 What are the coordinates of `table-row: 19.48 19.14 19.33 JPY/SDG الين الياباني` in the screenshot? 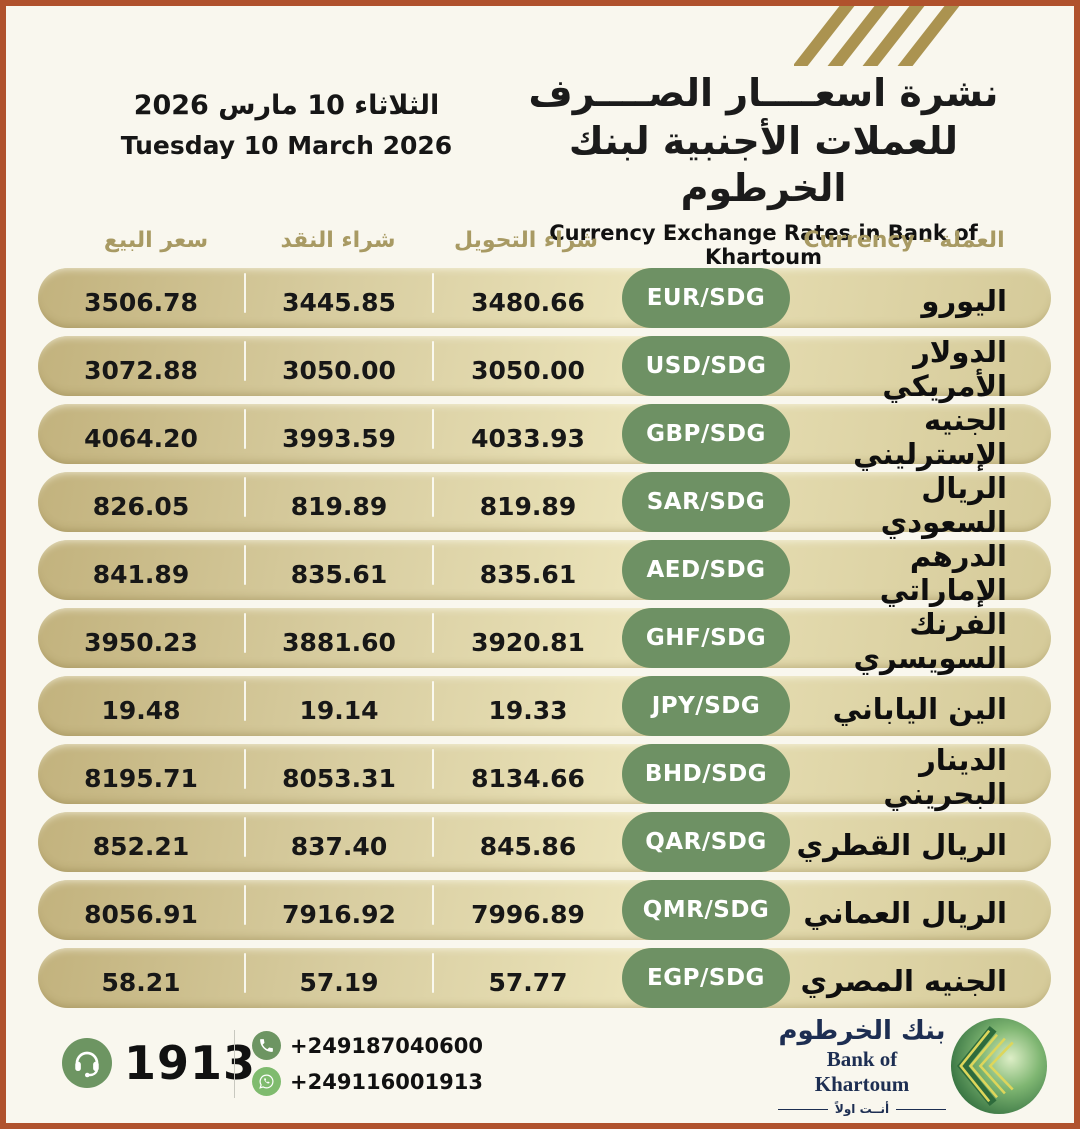 It's located at (544, 706).